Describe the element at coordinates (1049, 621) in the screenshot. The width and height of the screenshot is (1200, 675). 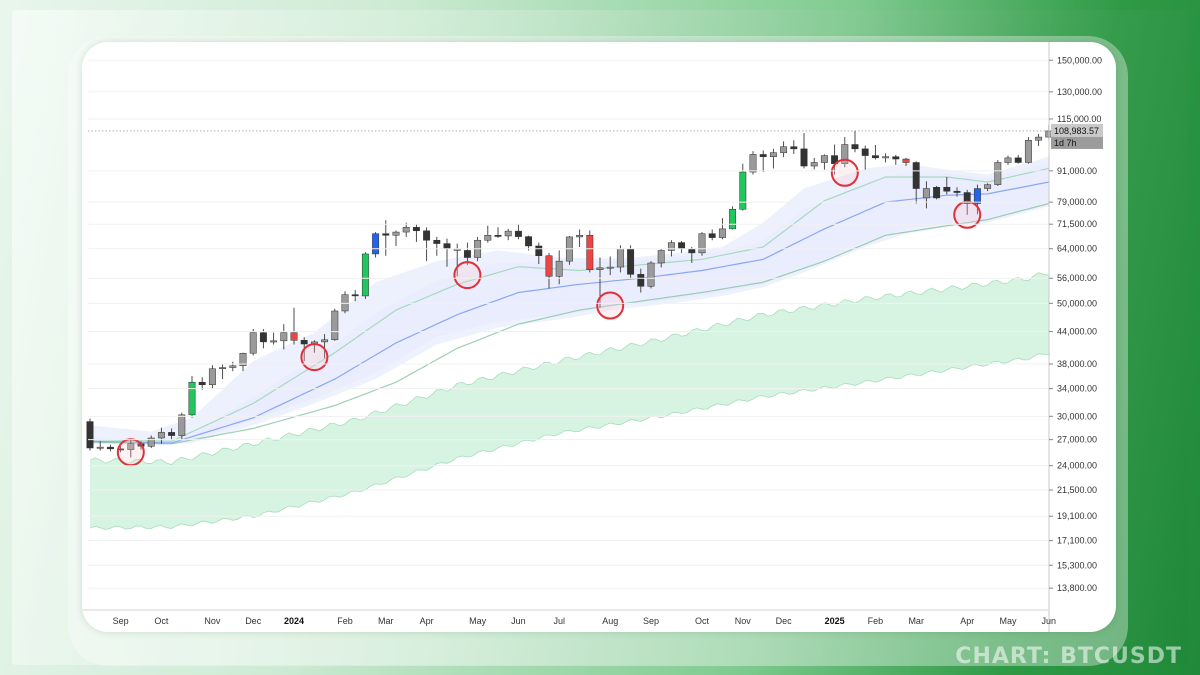
I see `x-tick-label-21: Jun` at that location.